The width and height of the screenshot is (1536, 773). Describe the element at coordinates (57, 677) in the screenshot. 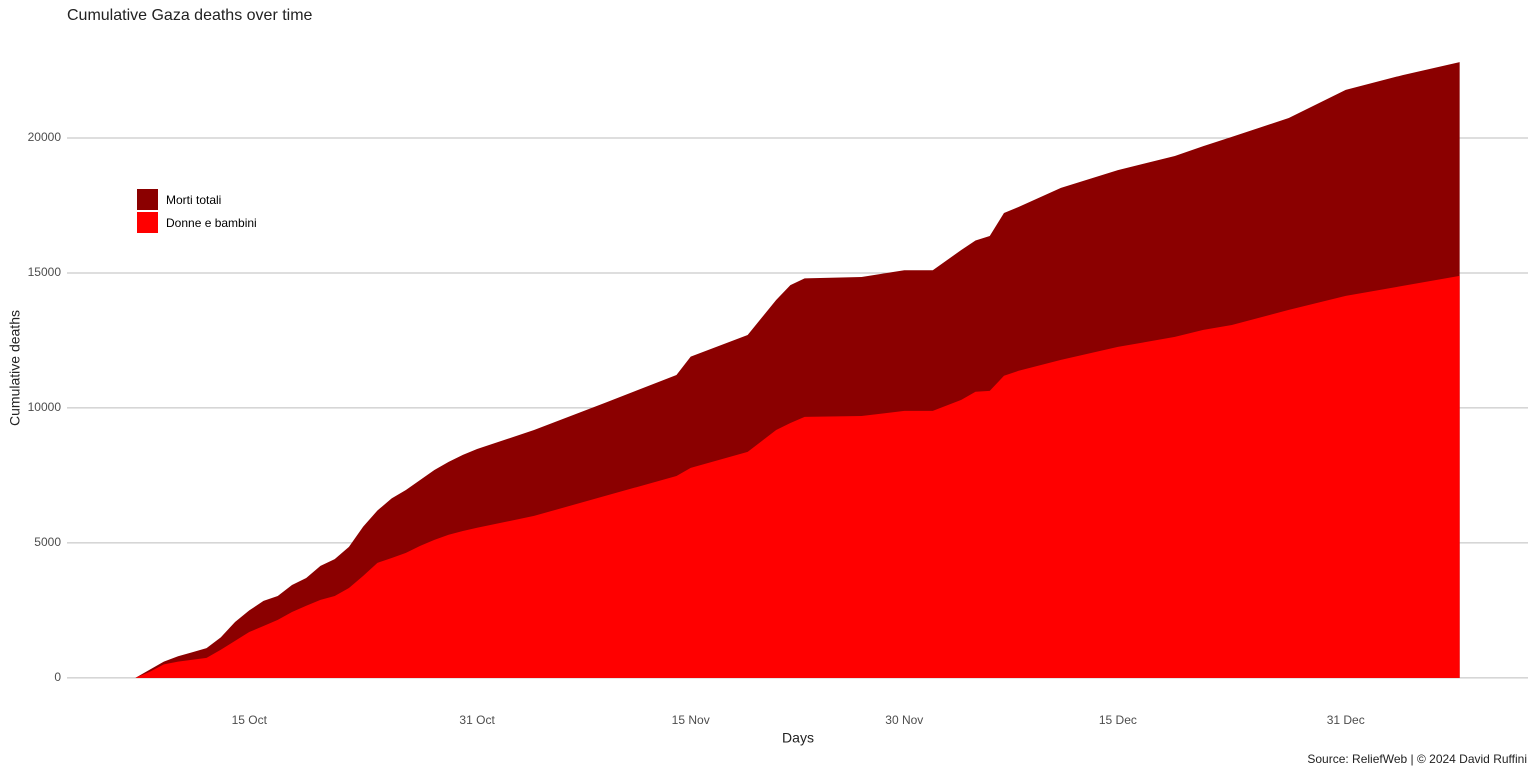

I see `y-tick-label: 0` at that location.